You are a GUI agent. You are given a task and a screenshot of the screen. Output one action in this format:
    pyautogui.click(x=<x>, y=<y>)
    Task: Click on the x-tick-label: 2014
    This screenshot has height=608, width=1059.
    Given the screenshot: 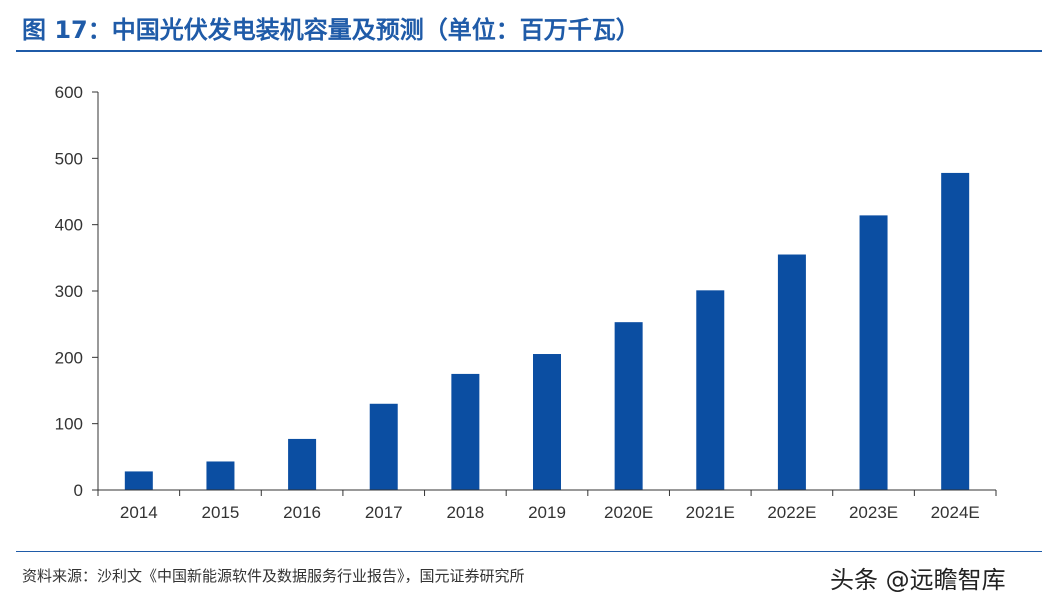 What is the action you would take?
    pyautogui.click(x=139, y=512)
    